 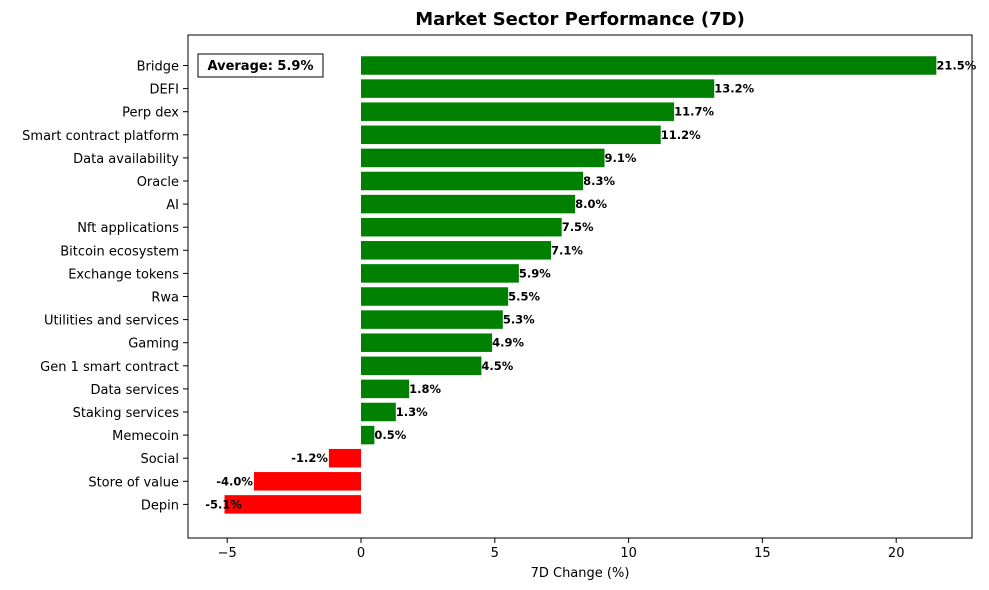 What do you see at coordinates (432, 319) in the screenshot?
I see `bar-utilities-and-services` at bounding box center [432, 319].